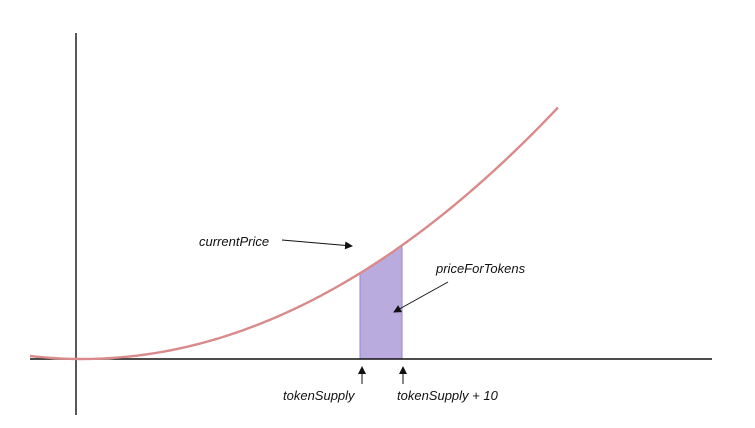  What do you see at coordinates (448, 395) in the screenshot?
I see `token-supply-plus-label: tokenSupply + 10` at bounding box center [448, 395].